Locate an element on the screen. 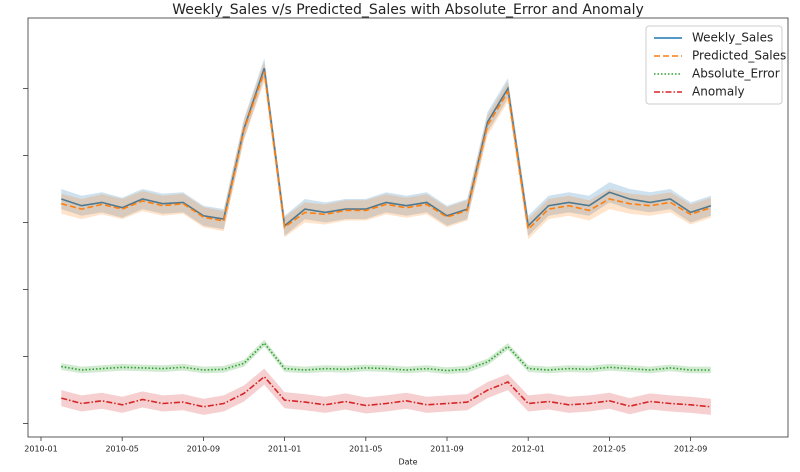  x-tick-label: 2011-05 is located at coordinates (365, 449).